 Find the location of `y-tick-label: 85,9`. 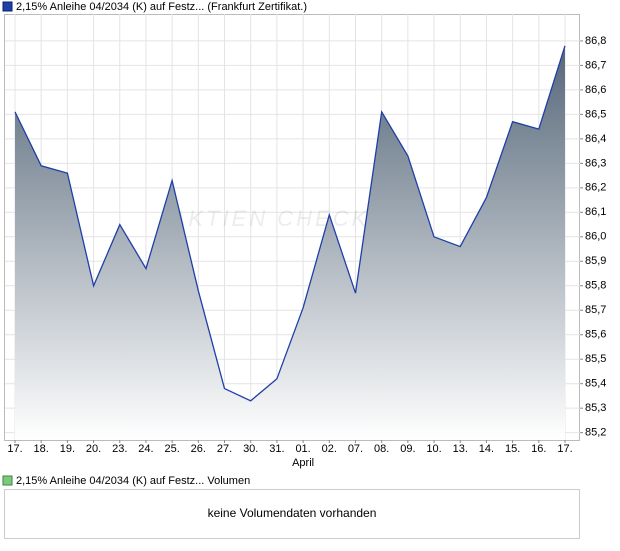

y-tick-label: 85,9 is located at coordinates (595, 261).